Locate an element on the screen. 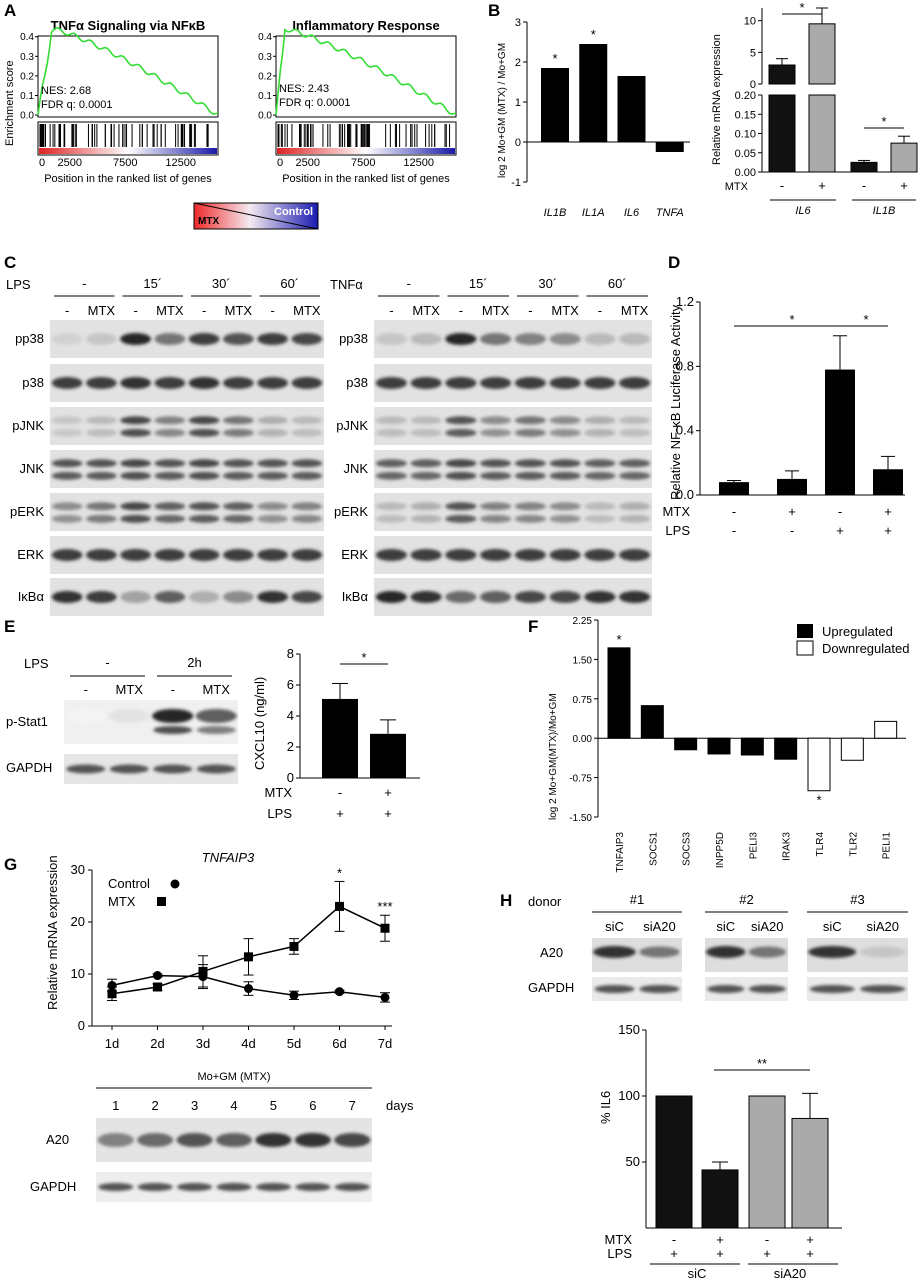 The image size is (921, 1280). h-mtx-sign: + is located at coordinates (720, 1239).